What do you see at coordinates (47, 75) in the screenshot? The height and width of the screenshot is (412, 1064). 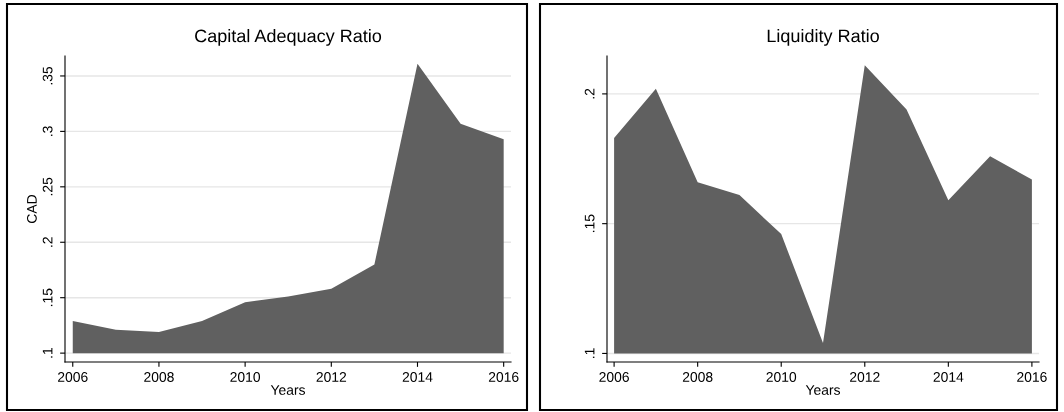 I see `y-tick-label: .35` at bounding box center [47, 75].